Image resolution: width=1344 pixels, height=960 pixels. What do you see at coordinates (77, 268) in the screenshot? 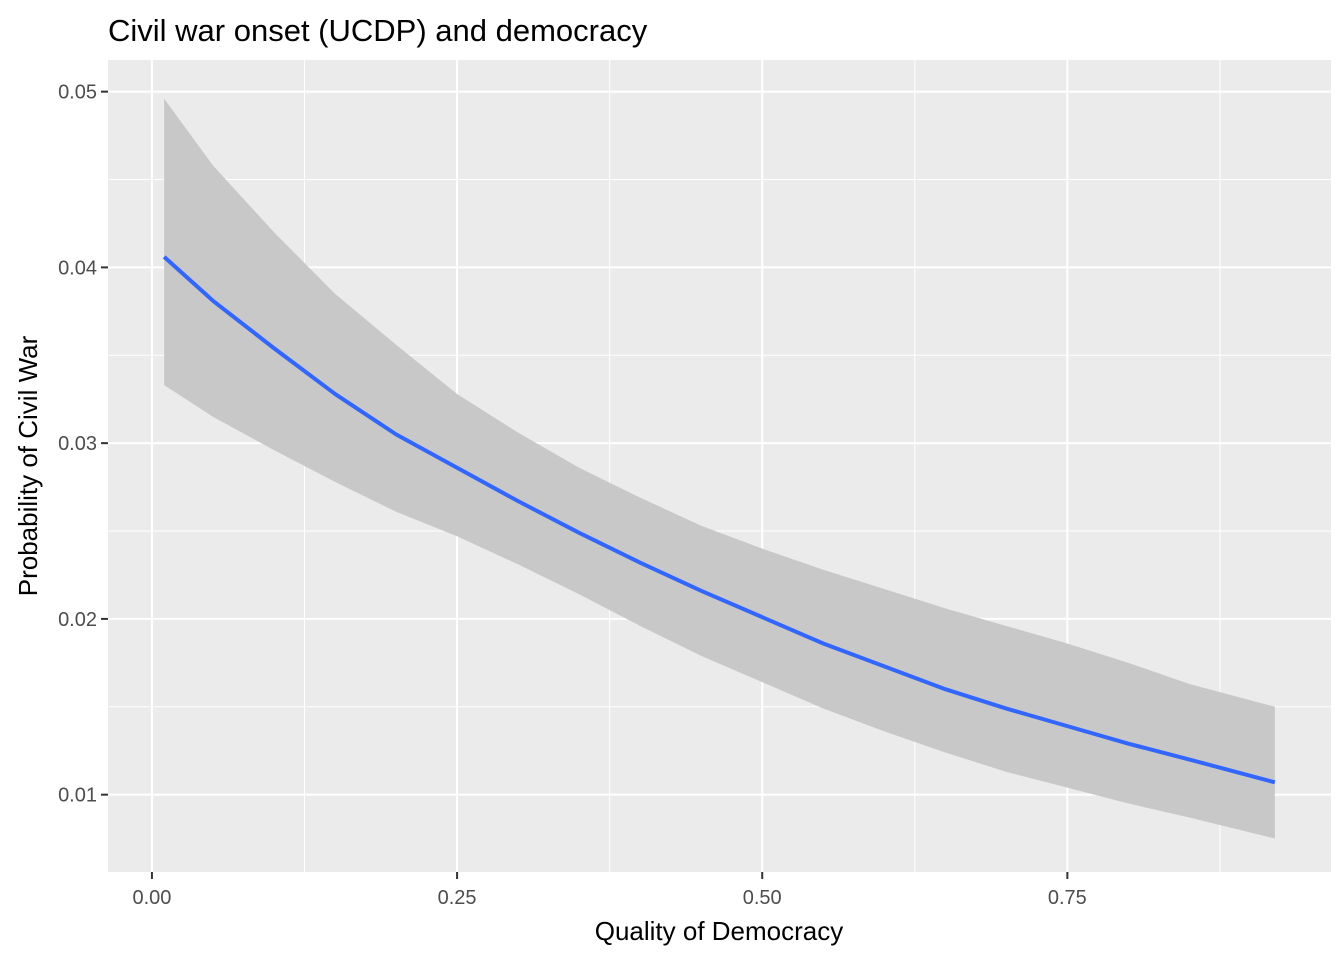
I see `y-tick-label: 0.04` at bounding box center [77, 268].